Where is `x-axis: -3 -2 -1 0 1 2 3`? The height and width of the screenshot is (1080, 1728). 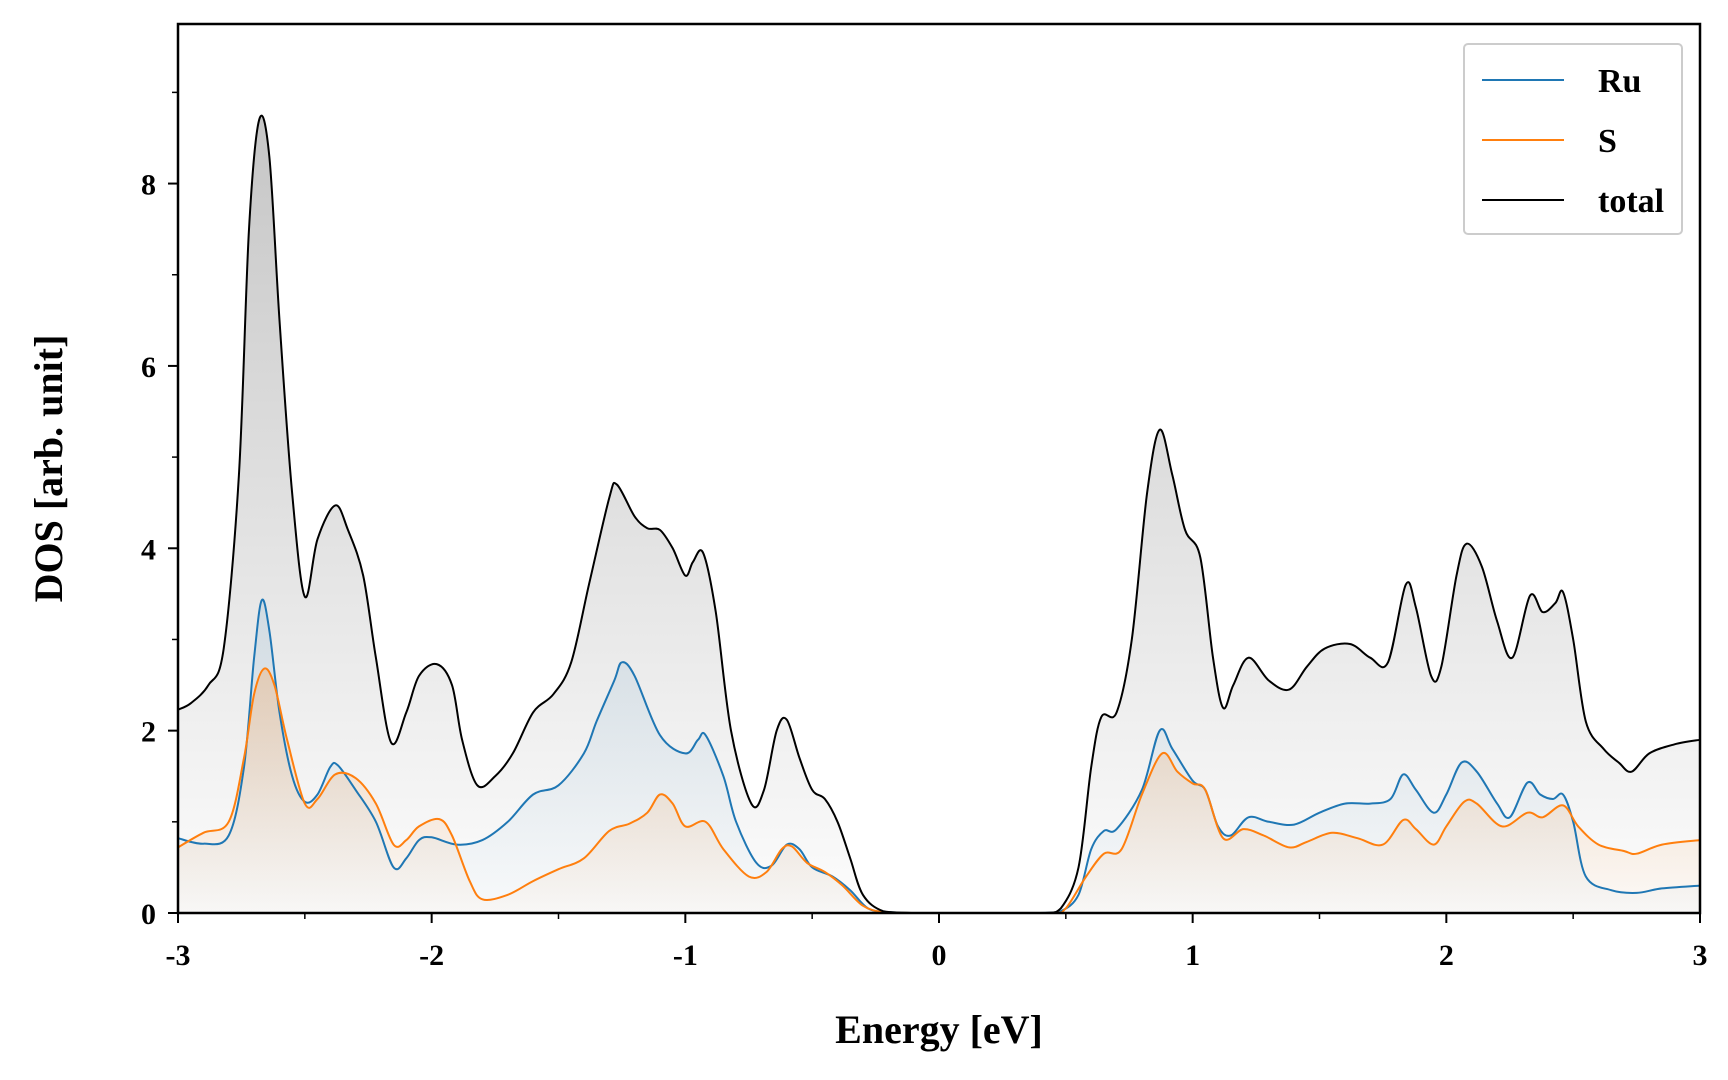 x-axis: -3 -2 -1 0 1 2 3 is located at coordinates (937, 942).